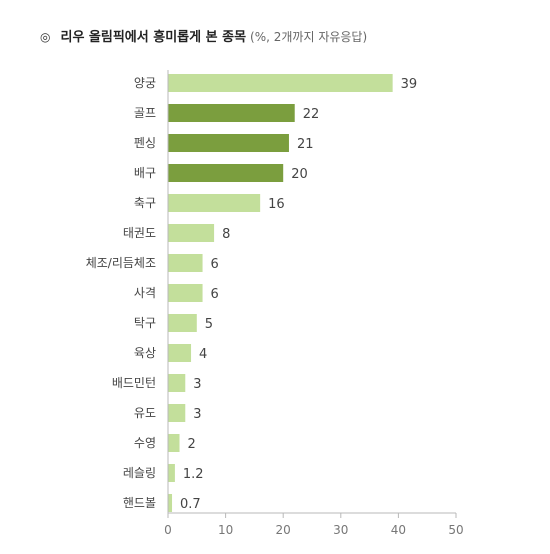 The image size is (550, 554). I want to click on value-label-3: 20, so click(299, 174).